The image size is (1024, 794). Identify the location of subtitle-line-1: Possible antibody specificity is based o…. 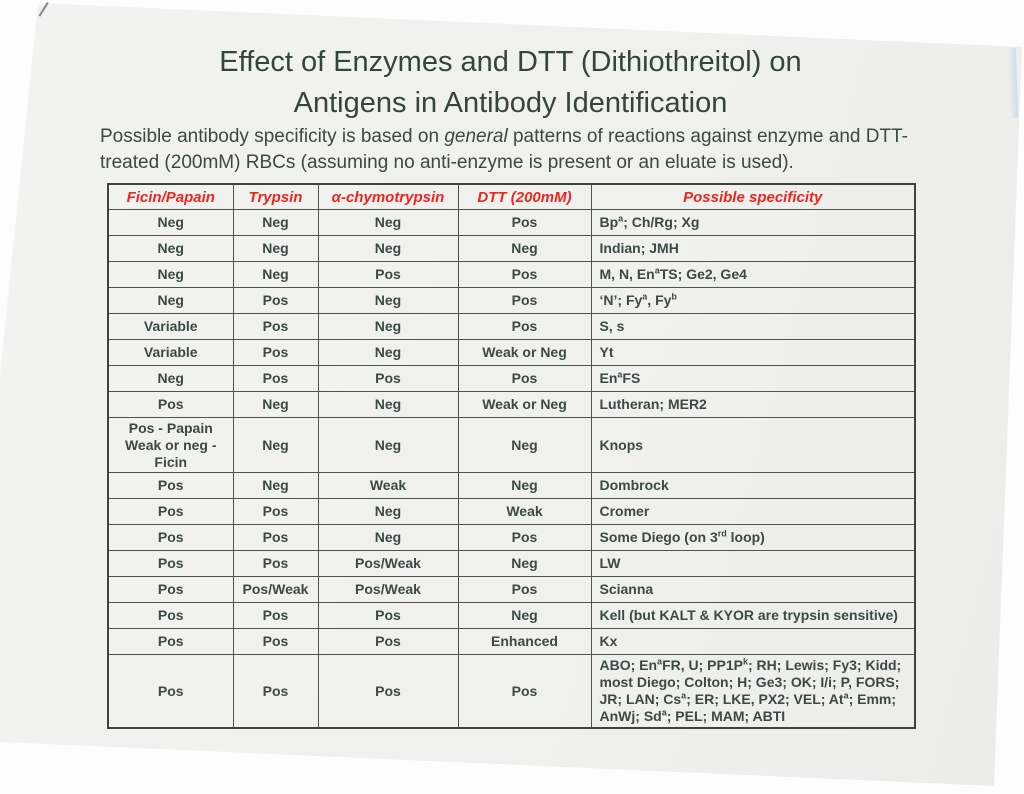
(512, 137).